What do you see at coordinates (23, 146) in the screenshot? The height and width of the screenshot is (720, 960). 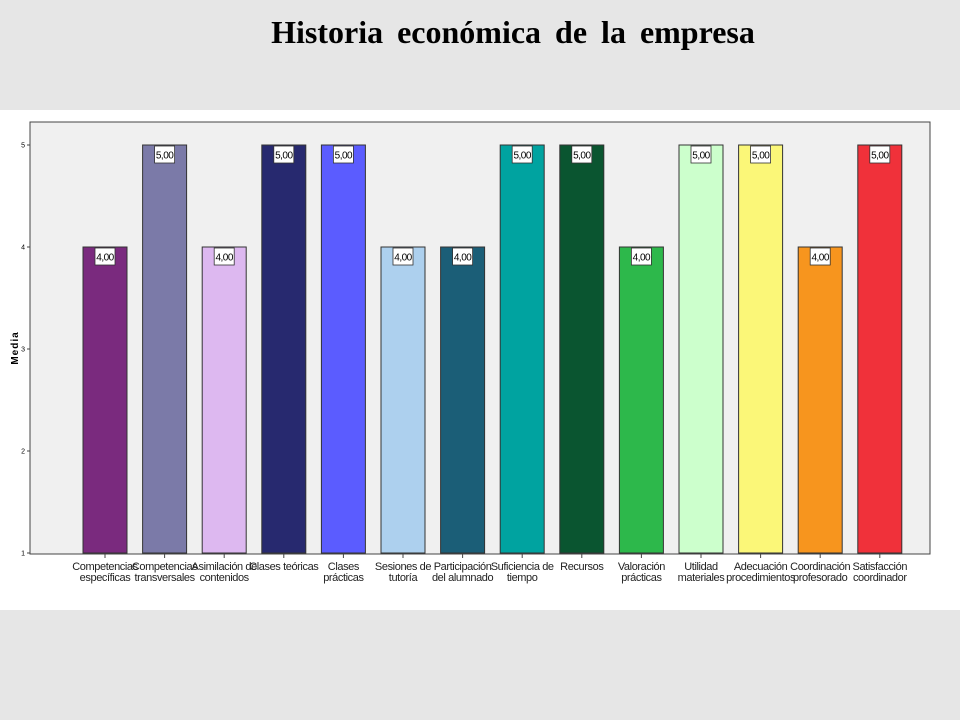 I see `y-tick-label: 5` at bounding box center [23, 146].